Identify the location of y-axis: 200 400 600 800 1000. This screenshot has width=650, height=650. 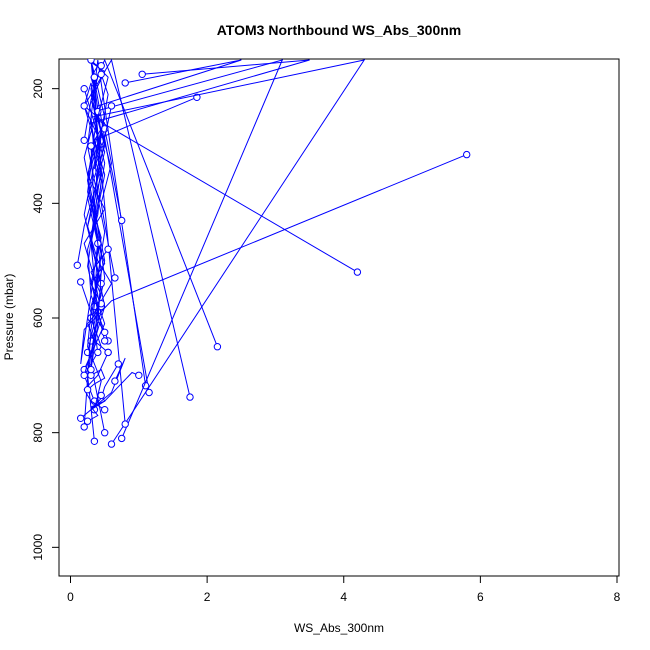
(45, 319).